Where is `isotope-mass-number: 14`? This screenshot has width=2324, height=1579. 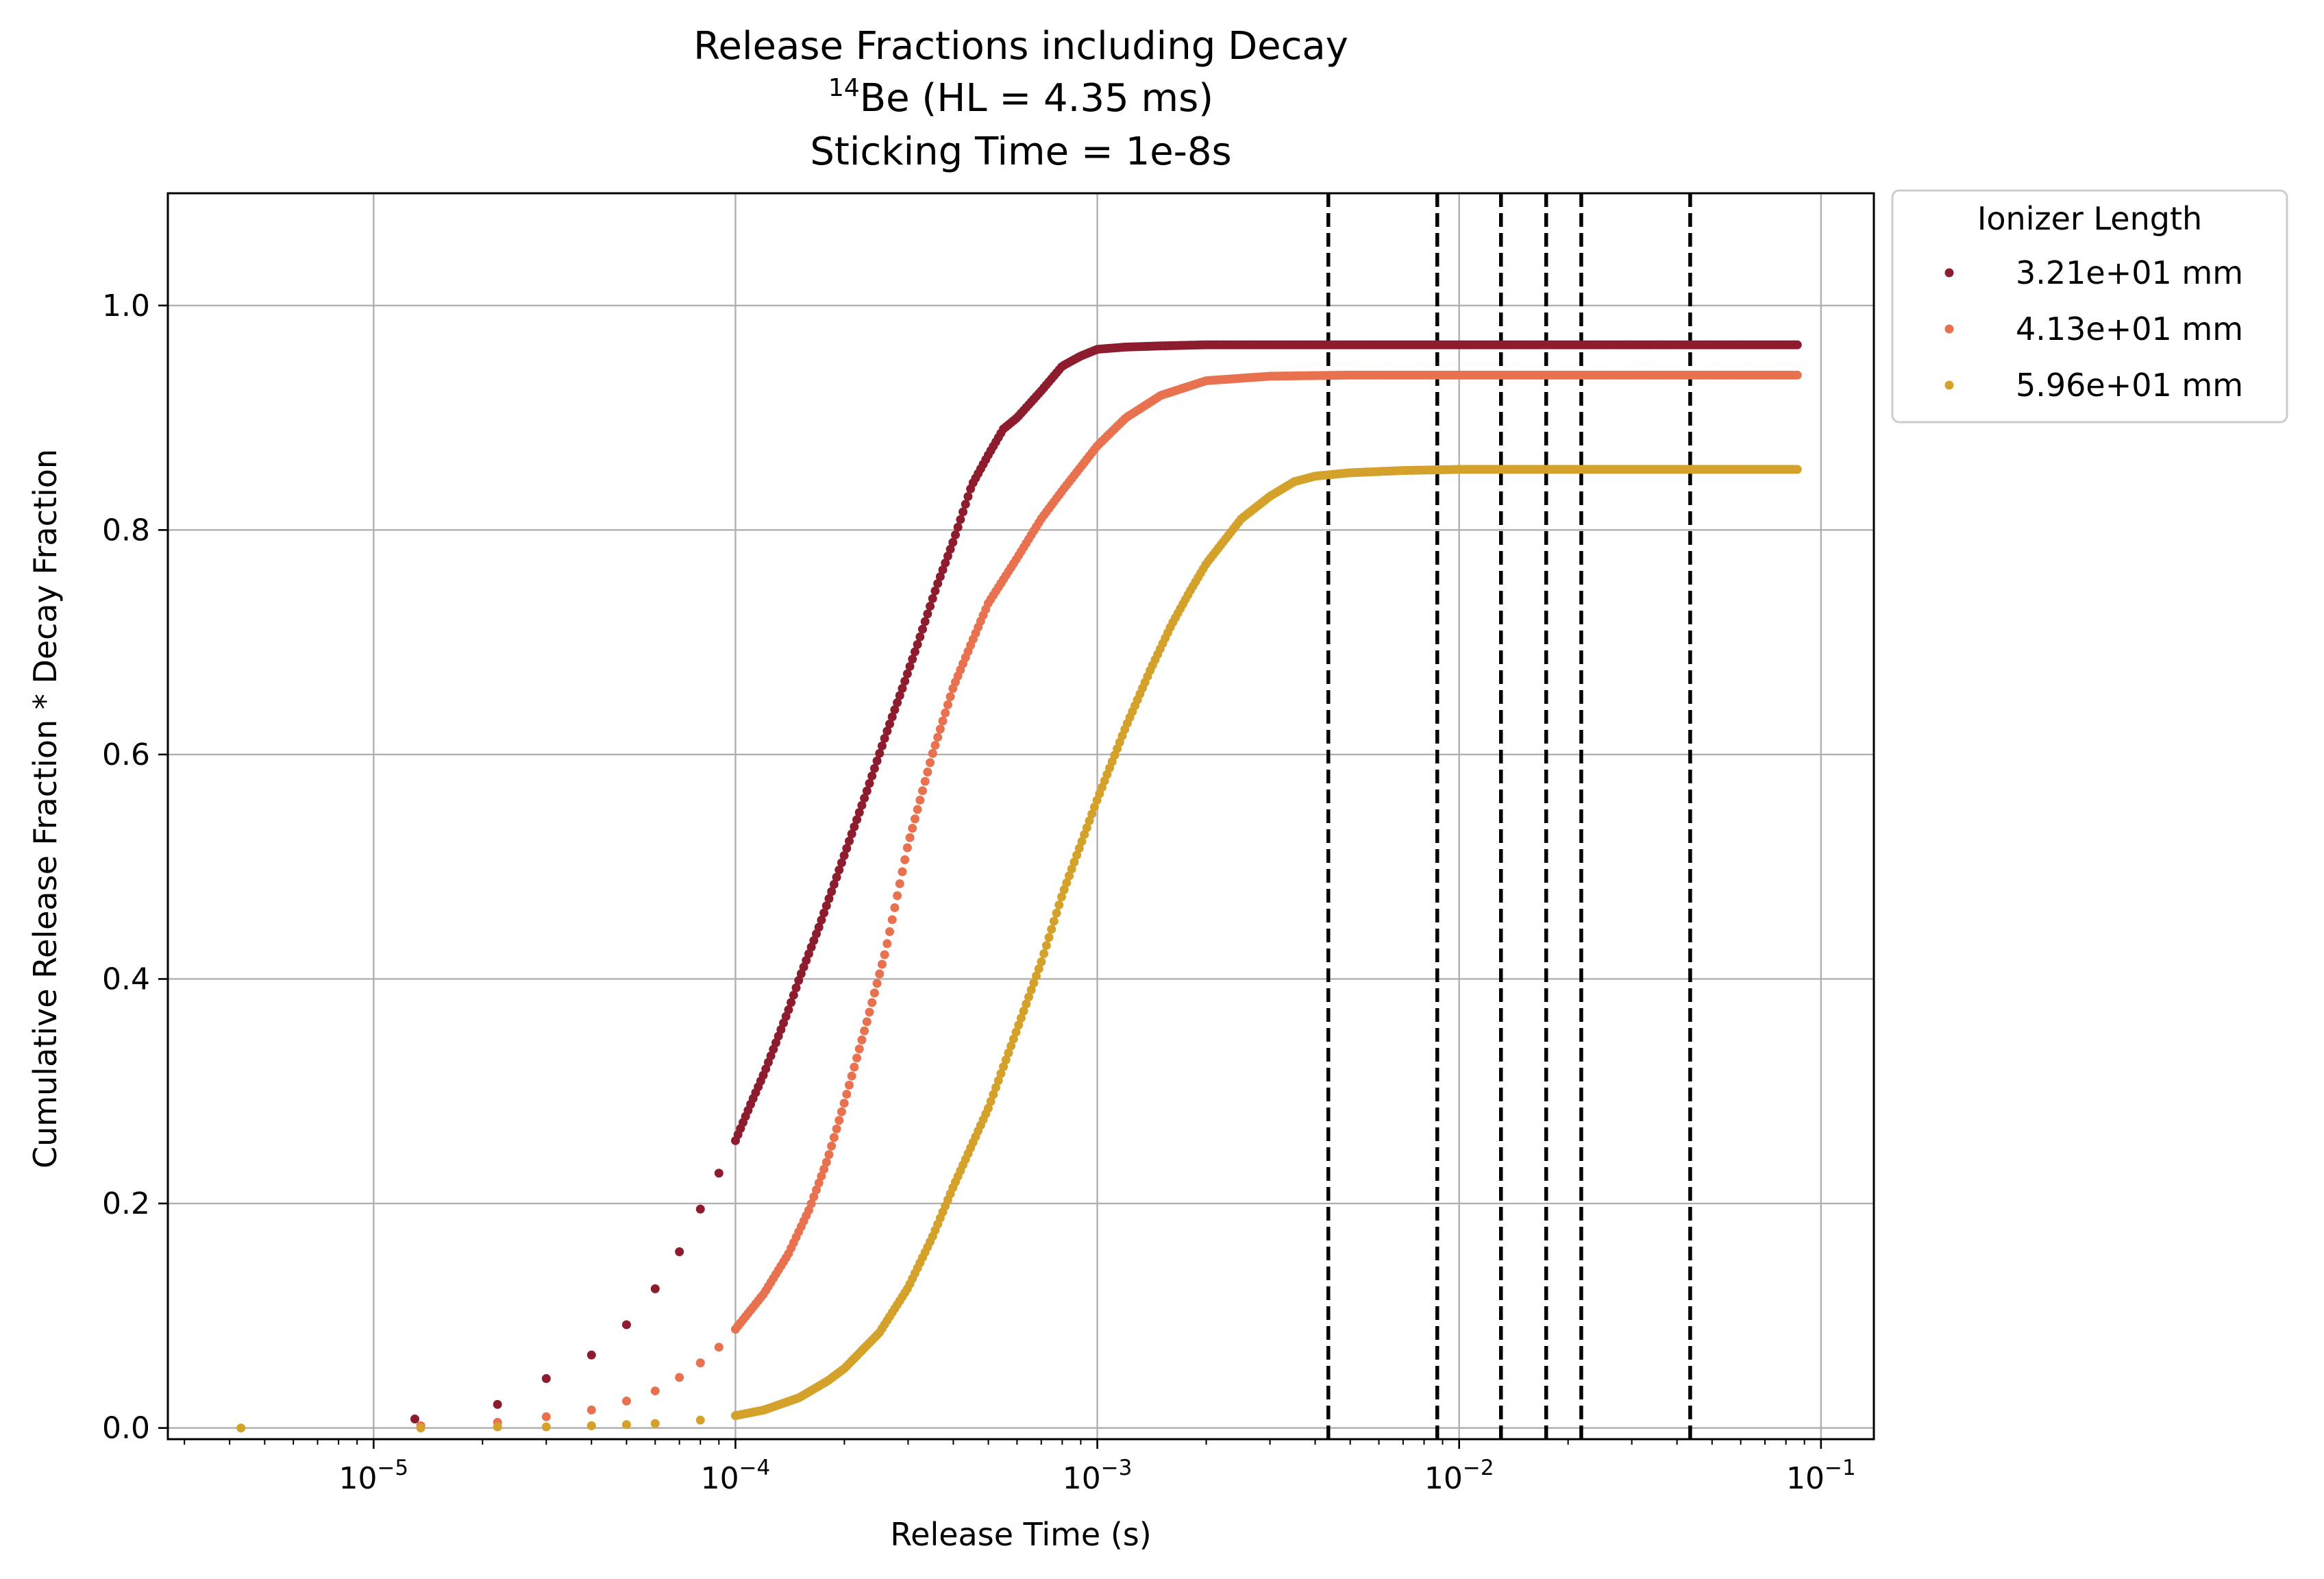 isotope-mass-number: 14 is located at coordinates (844, 88).